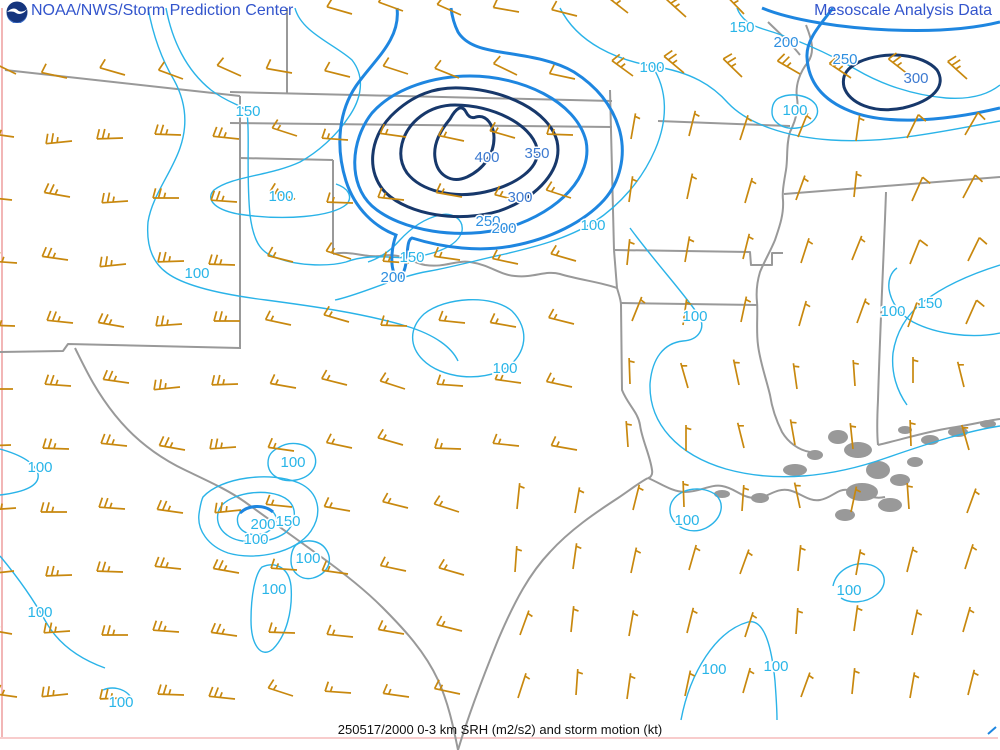 The height and width of the screenshot is (750, 1000). I want to click on page-title: NOAA/NWS/Storm Prediction Center, so click(162, 10).